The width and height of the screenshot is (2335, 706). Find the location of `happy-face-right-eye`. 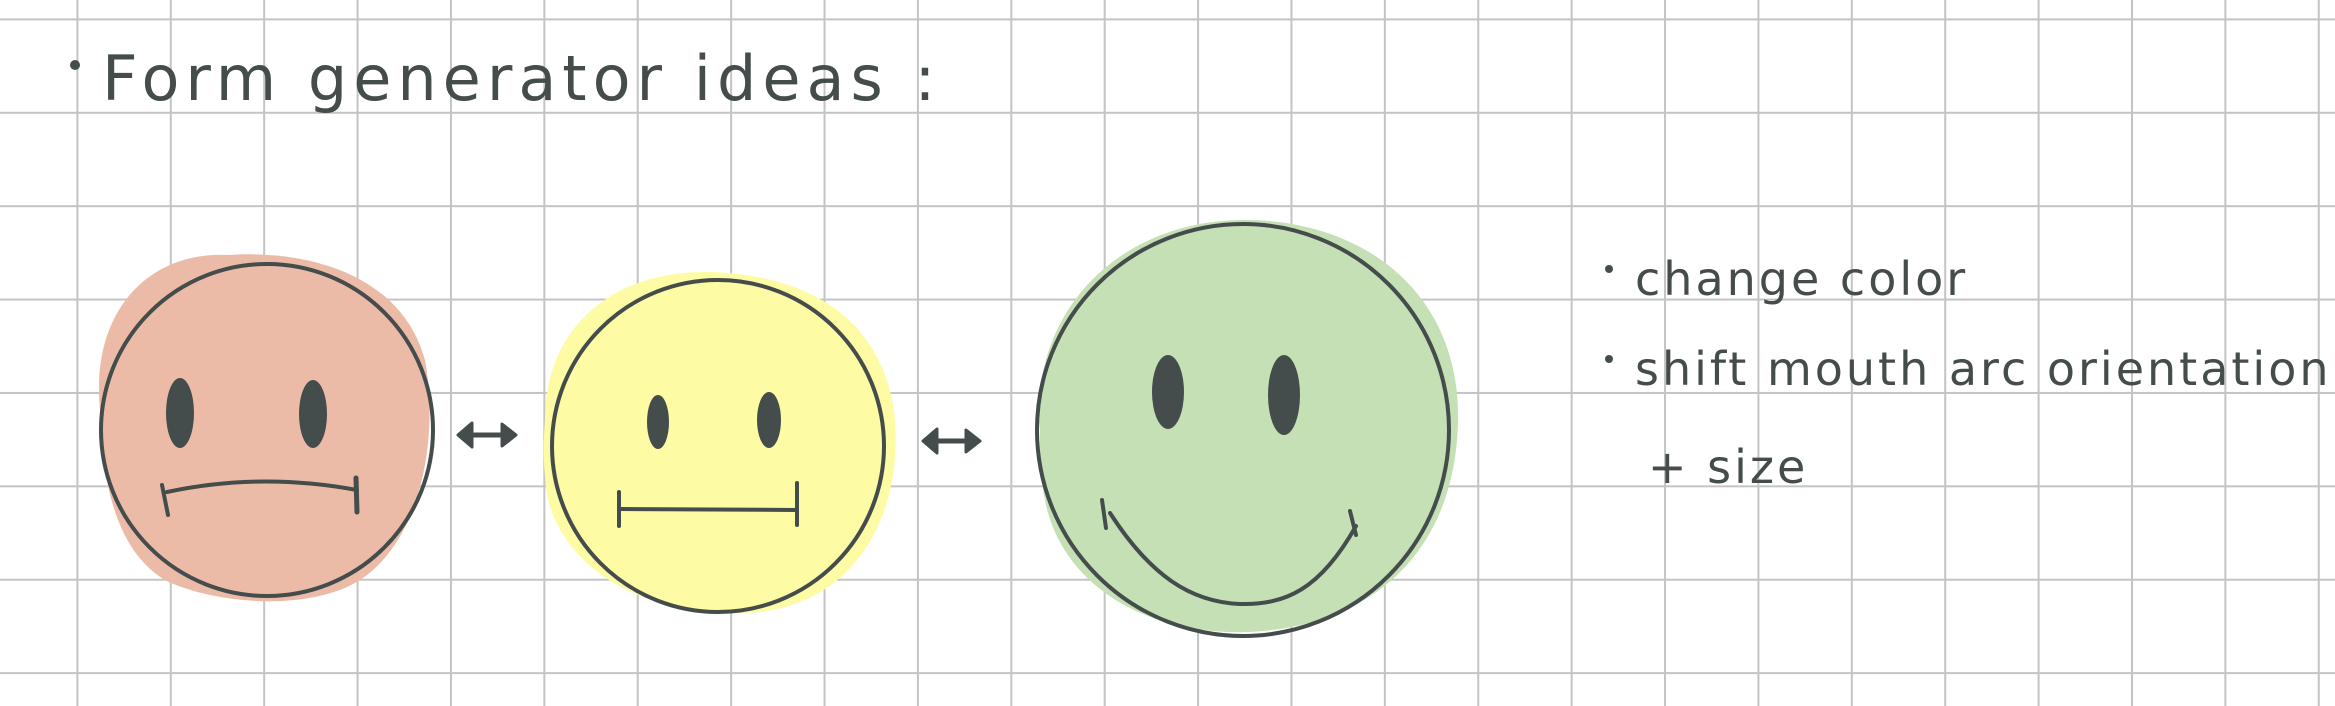

happy-face-right-eye is located at coordinates (1284, 395).